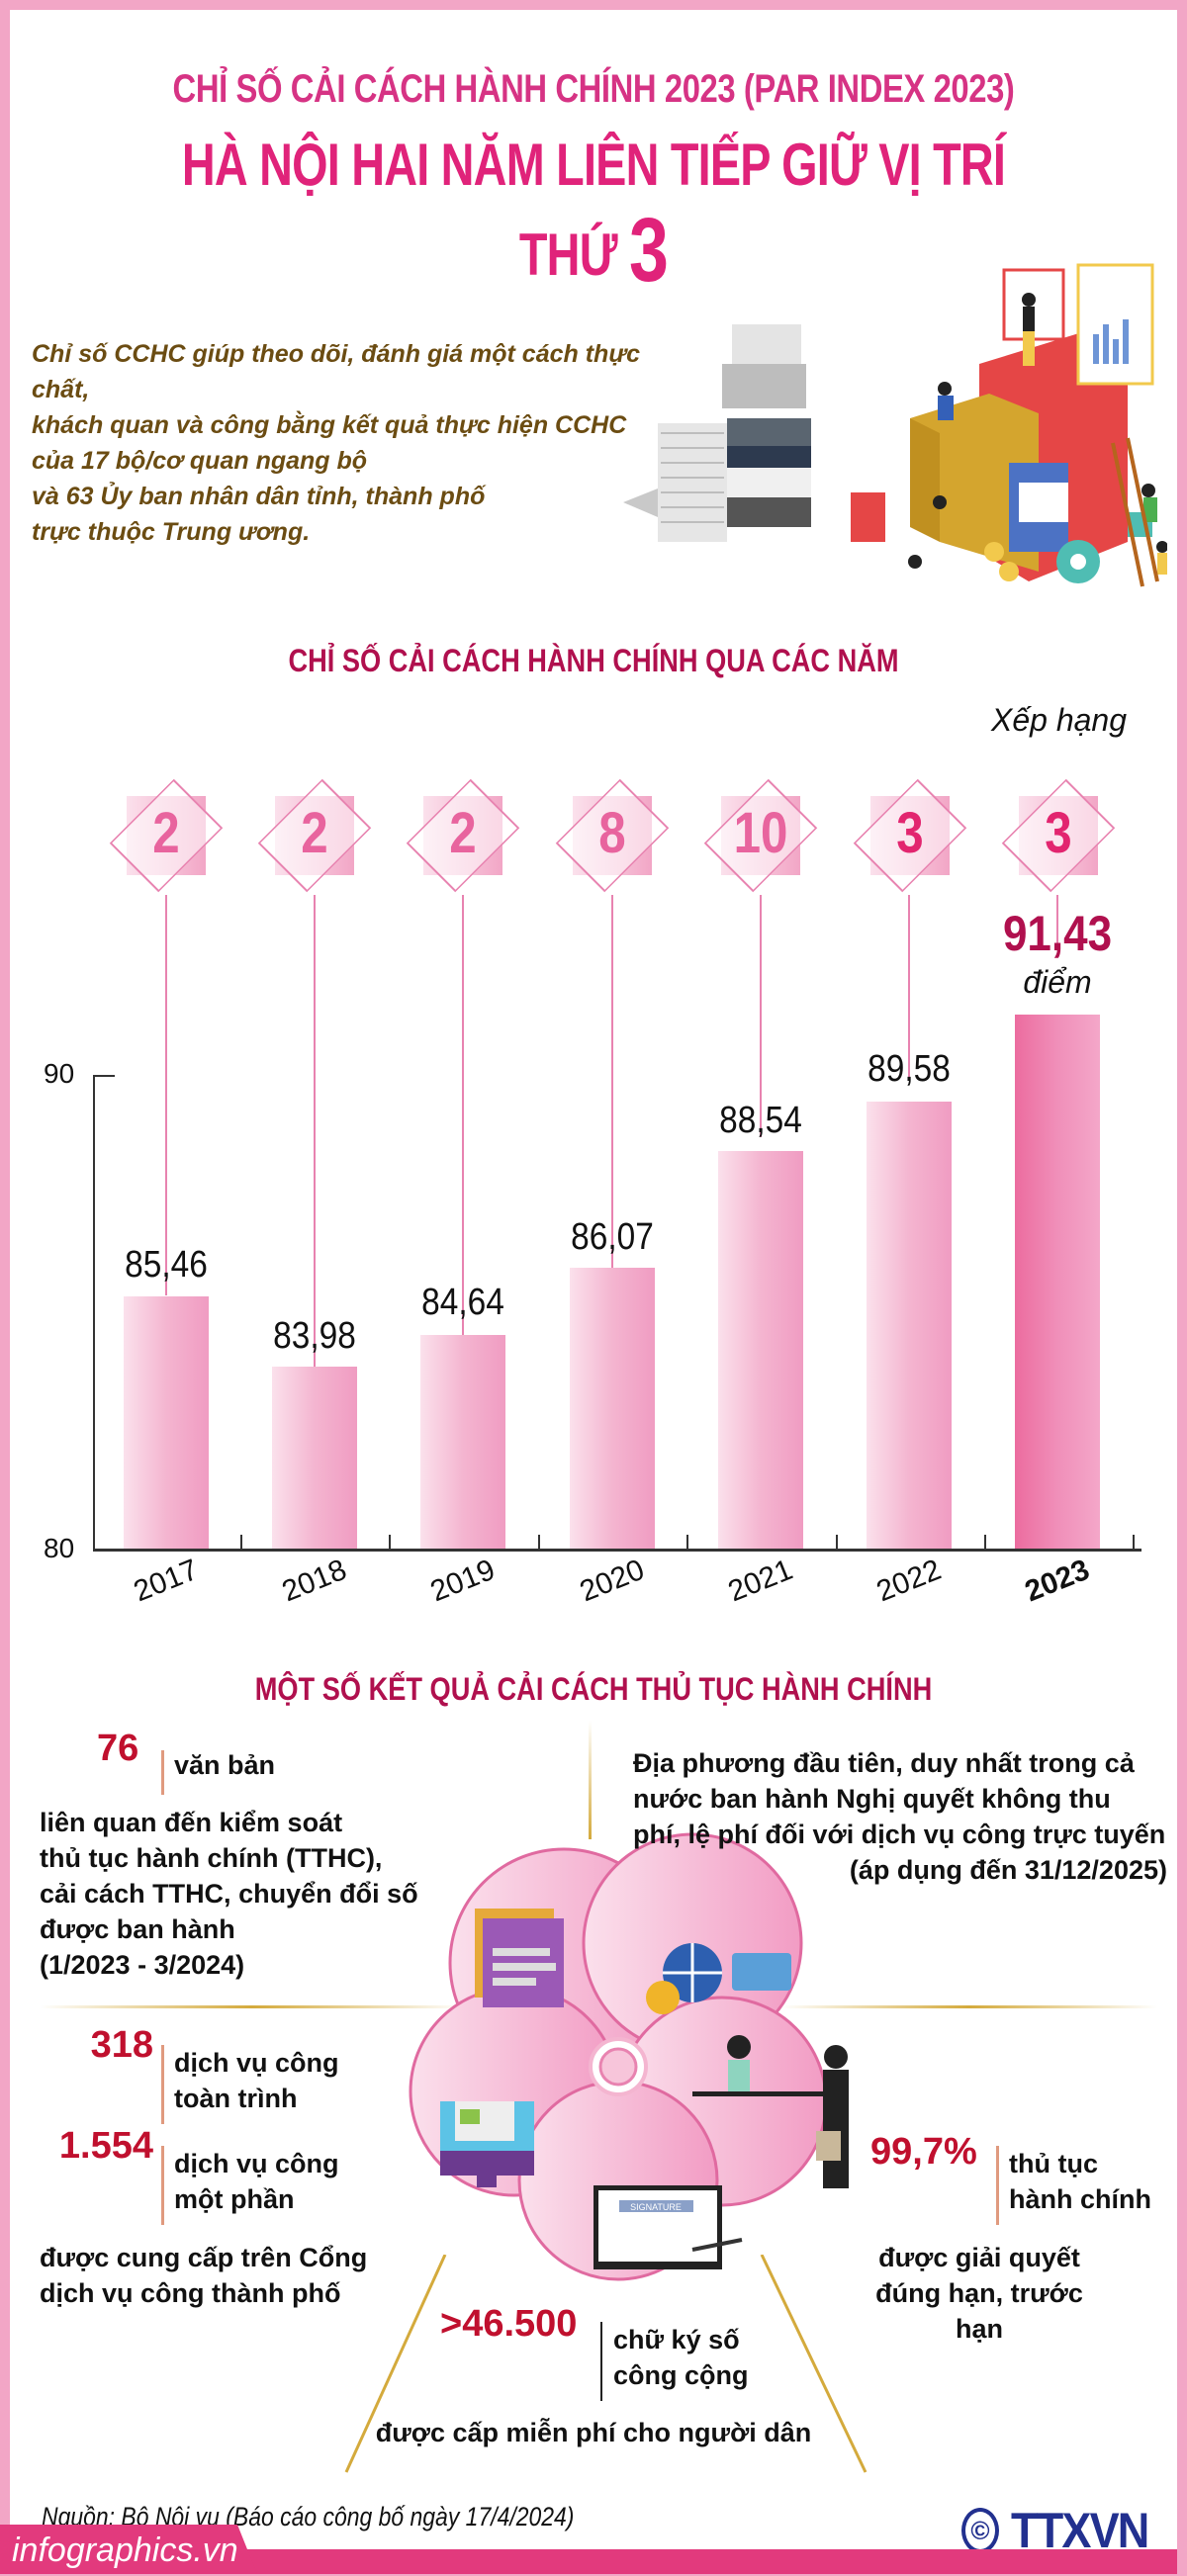 The width and height of the screenshot is (1187, 2576). I want to click on bar-value: 88,54, so click(760, 1120).